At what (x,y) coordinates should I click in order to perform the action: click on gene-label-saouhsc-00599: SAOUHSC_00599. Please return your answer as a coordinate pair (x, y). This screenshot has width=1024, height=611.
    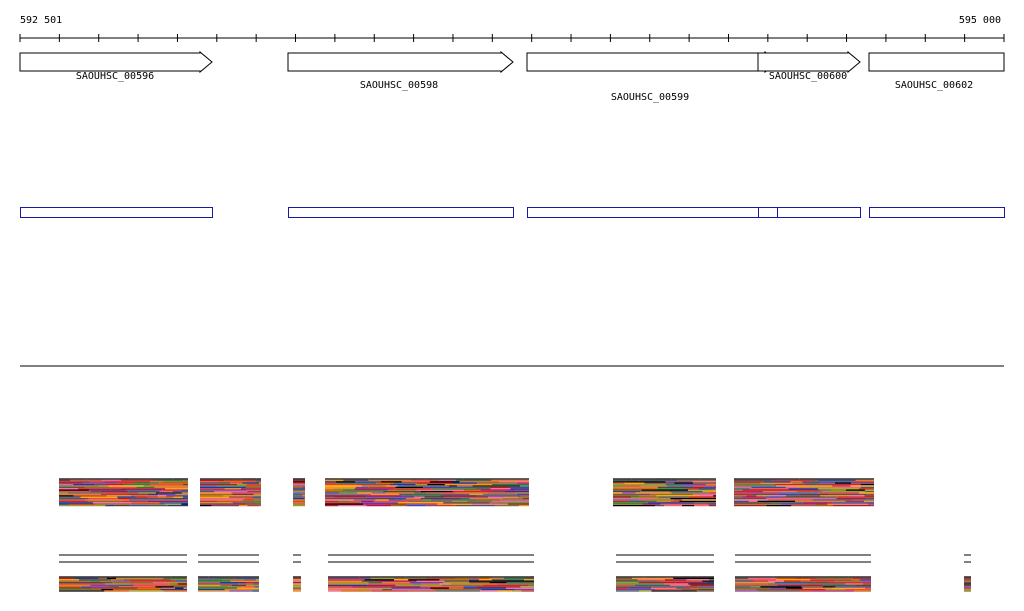
    Looking at the image, I should click on (650, 97).